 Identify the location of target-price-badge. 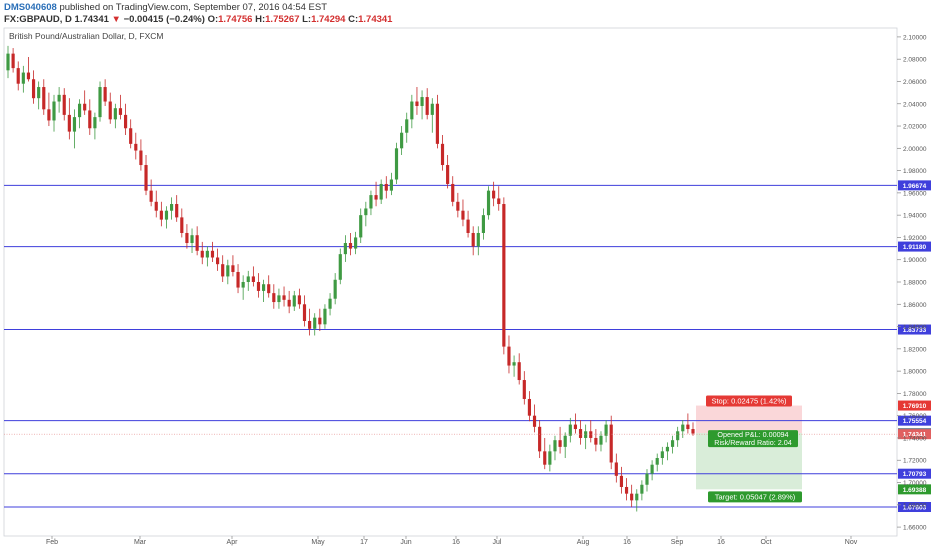
(914, 489).